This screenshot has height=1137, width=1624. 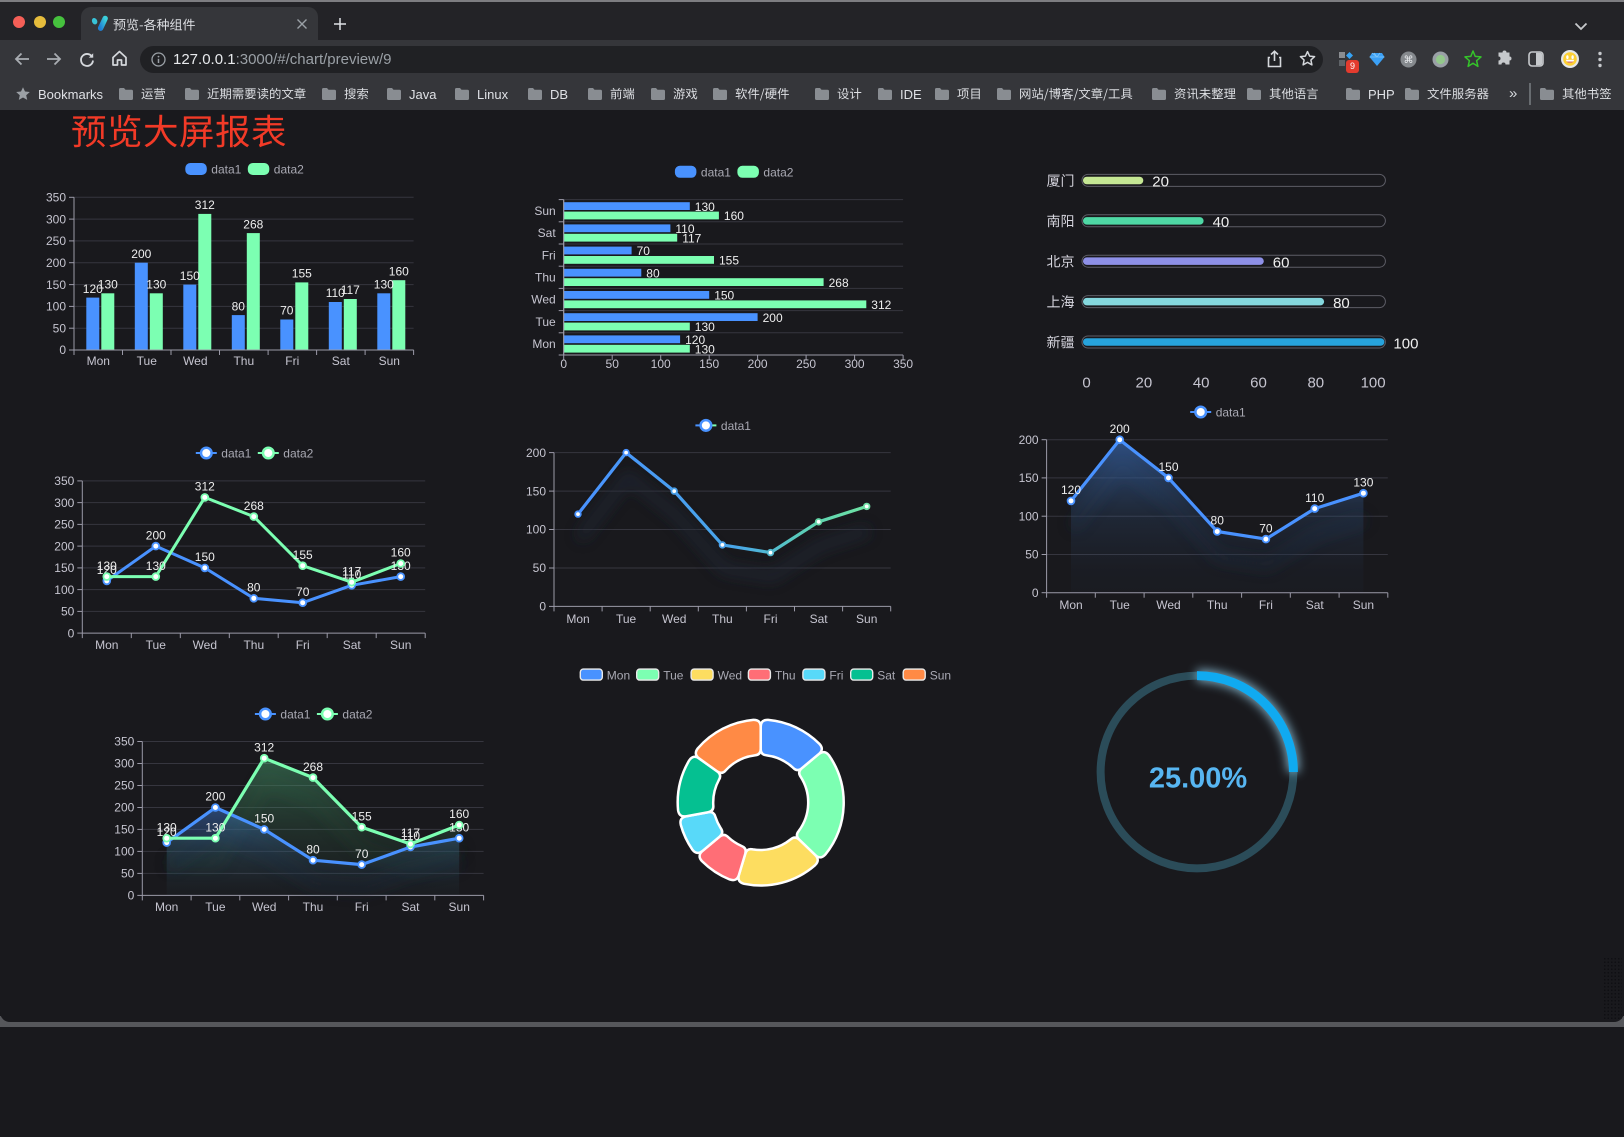 What do you see at coordinates (734, 216) in the screenshot?
I see `svg-text: 160` at bounding box center [734, 216].